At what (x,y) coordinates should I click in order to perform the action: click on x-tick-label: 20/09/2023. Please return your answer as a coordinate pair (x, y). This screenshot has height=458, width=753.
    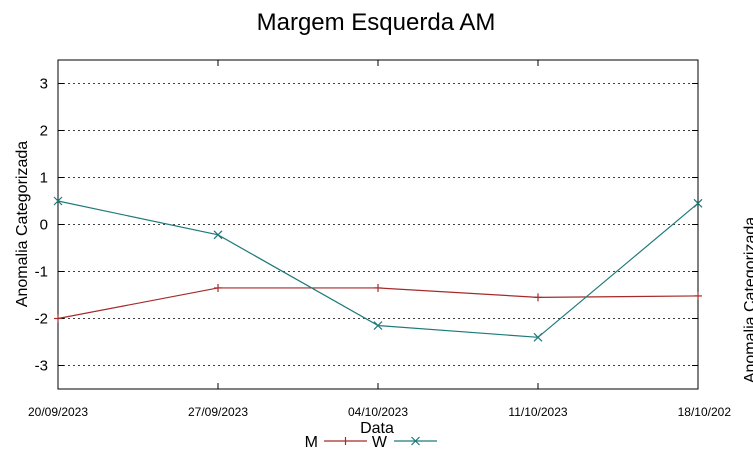
    Looking at the image, I should click on (58, 412).